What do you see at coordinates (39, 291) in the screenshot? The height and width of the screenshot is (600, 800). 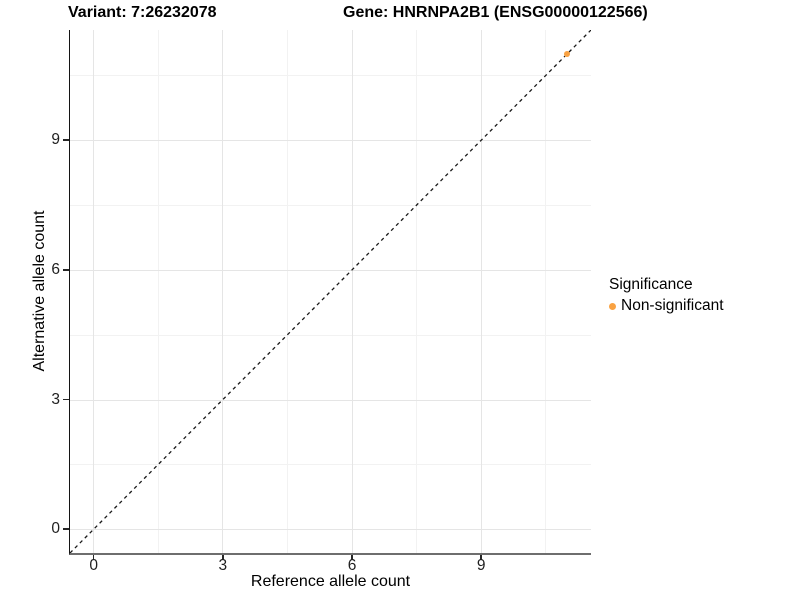 I see `y-axis-label: Alternative allele count` at bounding box center [39, 291].